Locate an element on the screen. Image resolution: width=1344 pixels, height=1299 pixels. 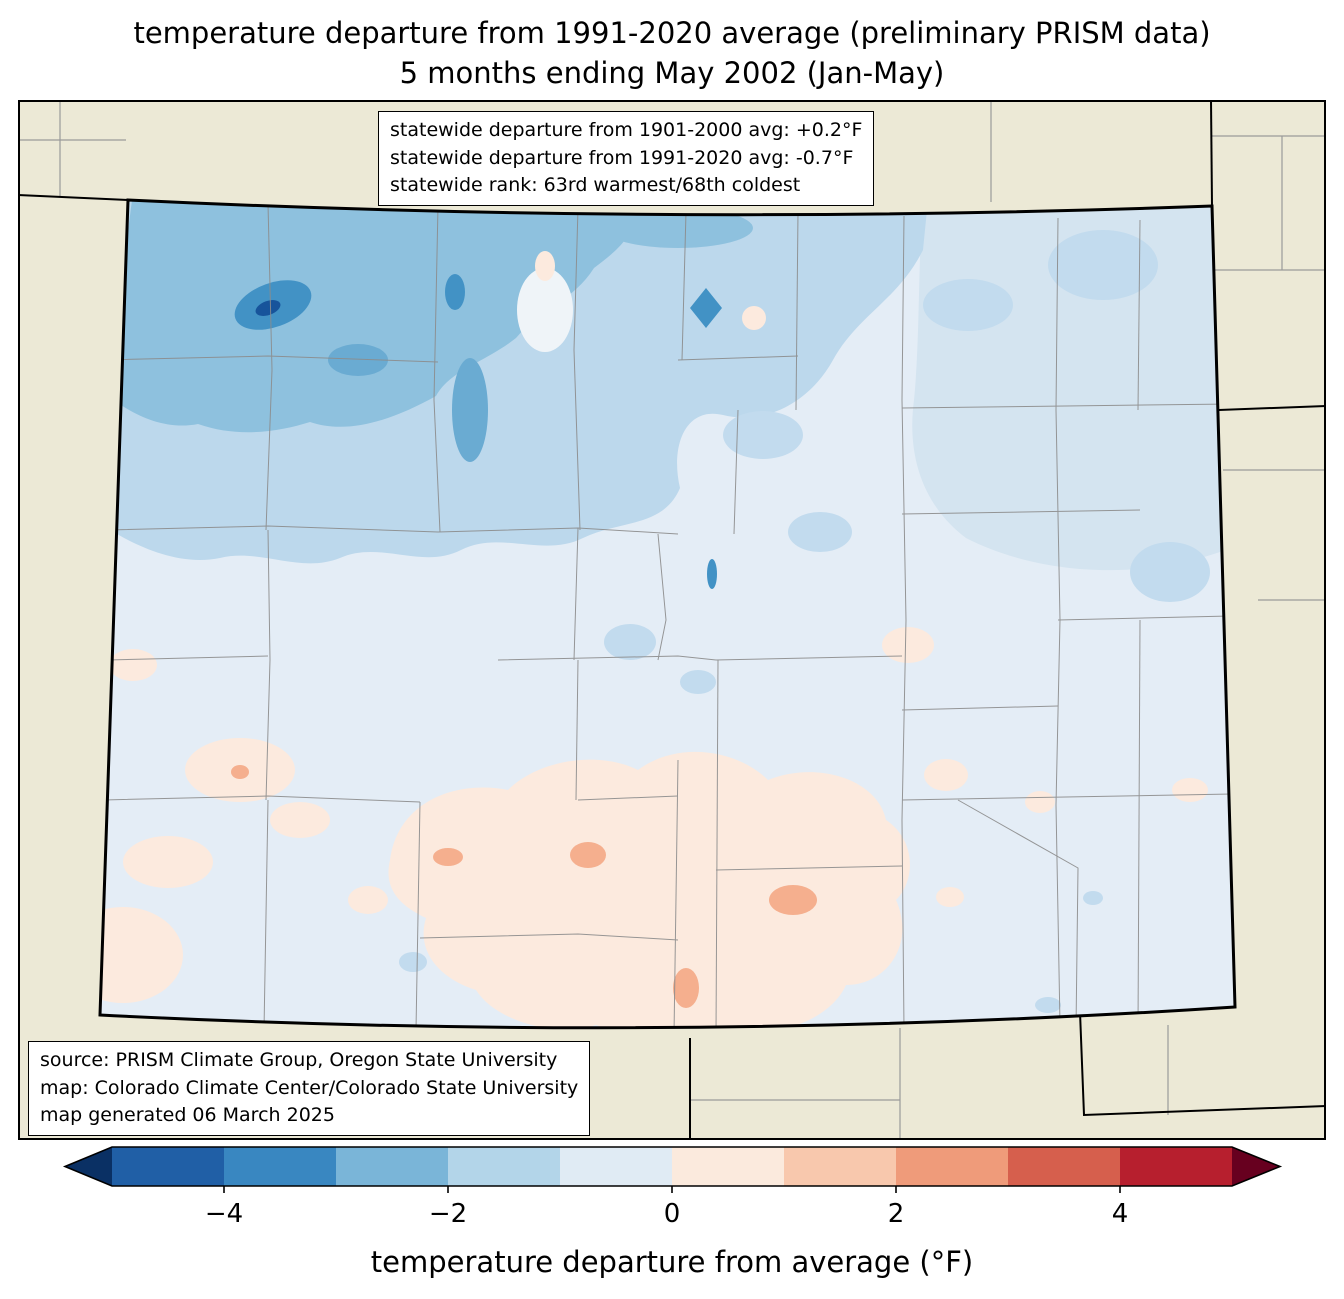
source-line-3: map generated 06 March 2025 is located at coordinates (187, 1115).